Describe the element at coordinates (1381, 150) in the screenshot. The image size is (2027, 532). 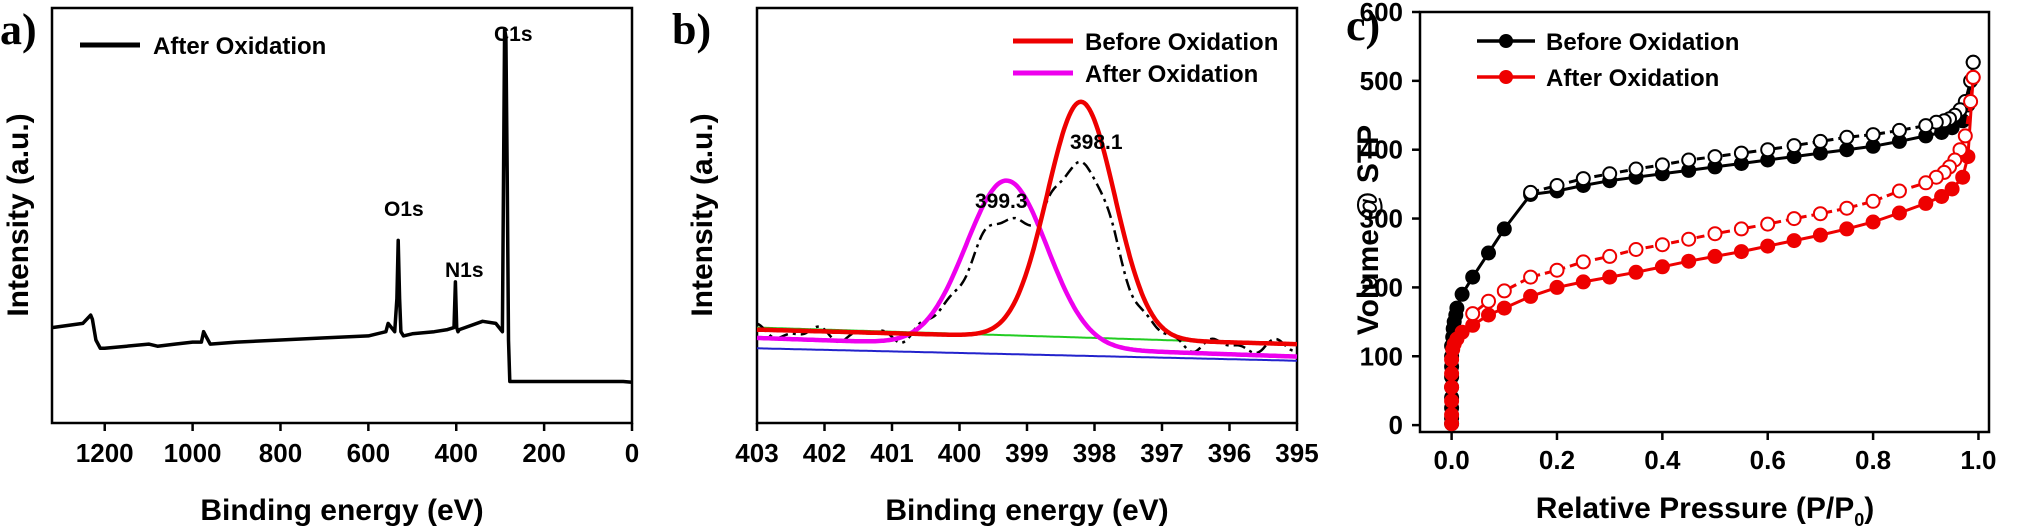
I see `panel-c-y-tick-label: 400` at that location.